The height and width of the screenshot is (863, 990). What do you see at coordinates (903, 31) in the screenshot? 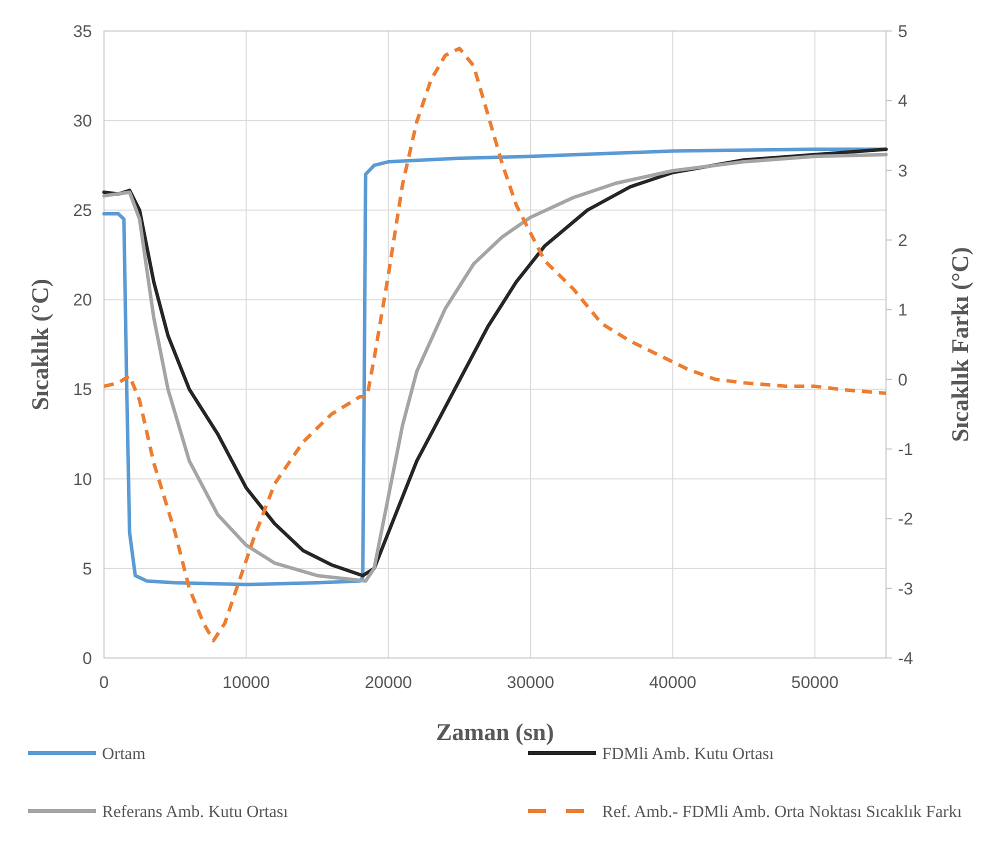
I see `y2-tick-label: 5` at bounding box center [903, 31].